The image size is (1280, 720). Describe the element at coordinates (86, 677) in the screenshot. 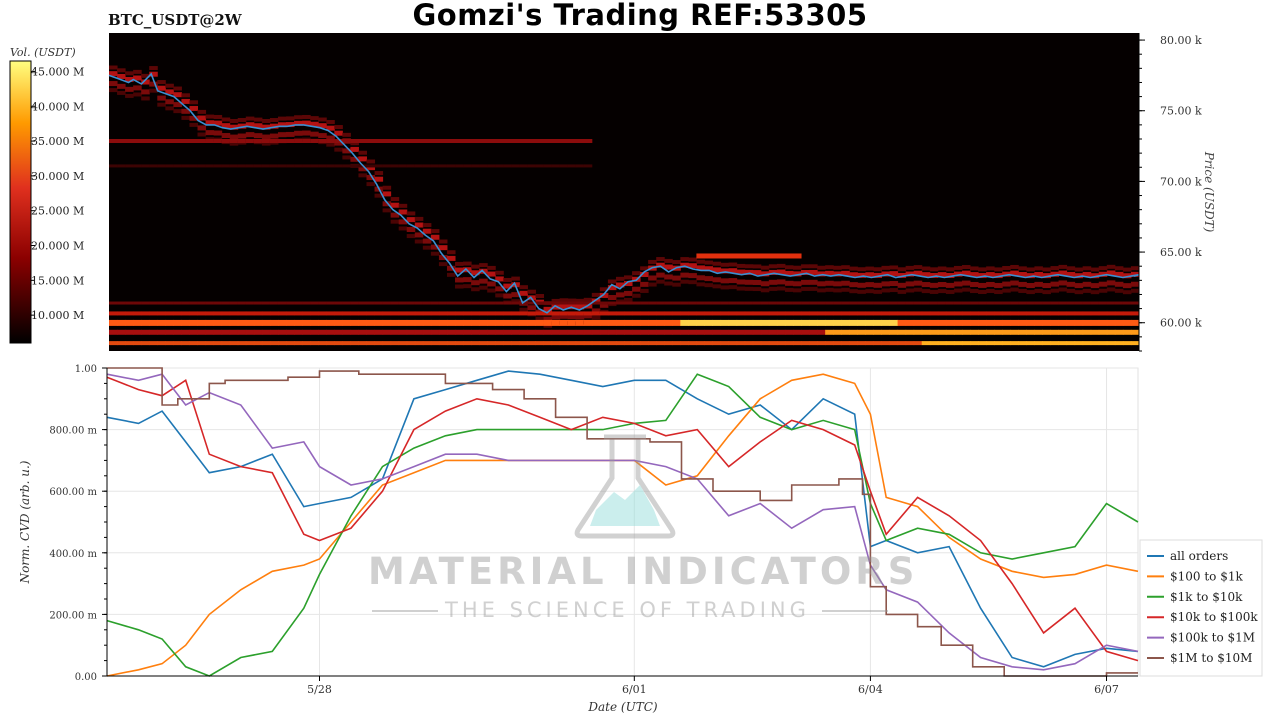

I see `cvd-y-tick-label: 0.00` at that location.